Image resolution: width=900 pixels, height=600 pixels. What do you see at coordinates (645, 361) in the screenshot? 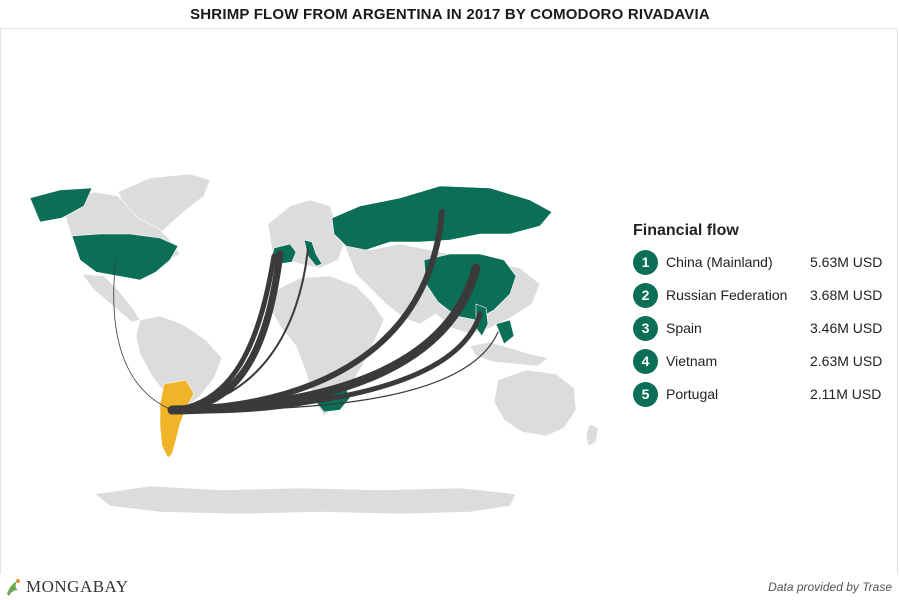
I see `rank-badge: 4` at bounding box center [645, 361].